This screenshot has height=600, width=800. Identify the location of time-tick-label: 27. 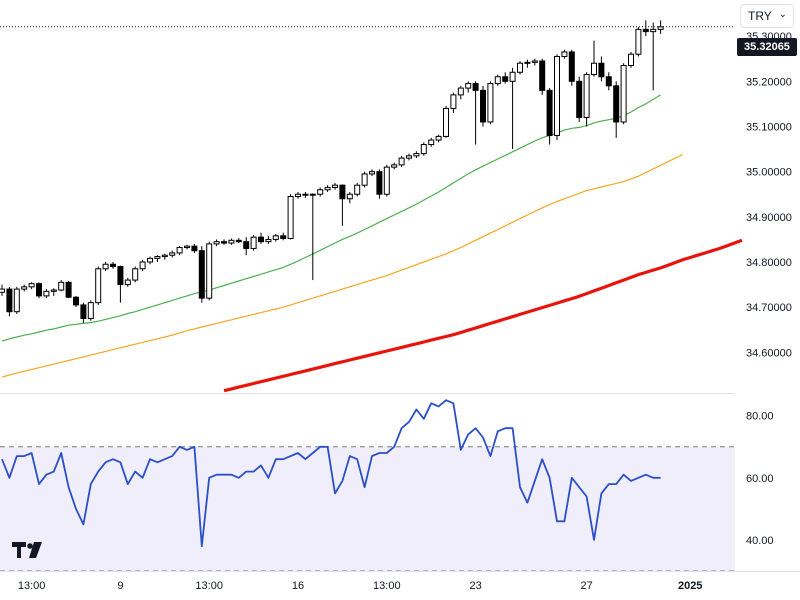
(586, 586).